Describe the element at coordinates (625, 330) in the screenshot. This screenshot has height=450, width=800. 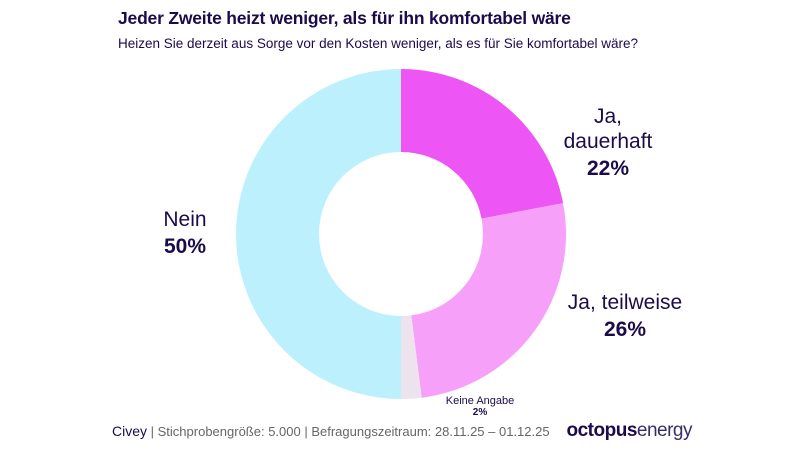
I see `slice-value: 26%` at that location.